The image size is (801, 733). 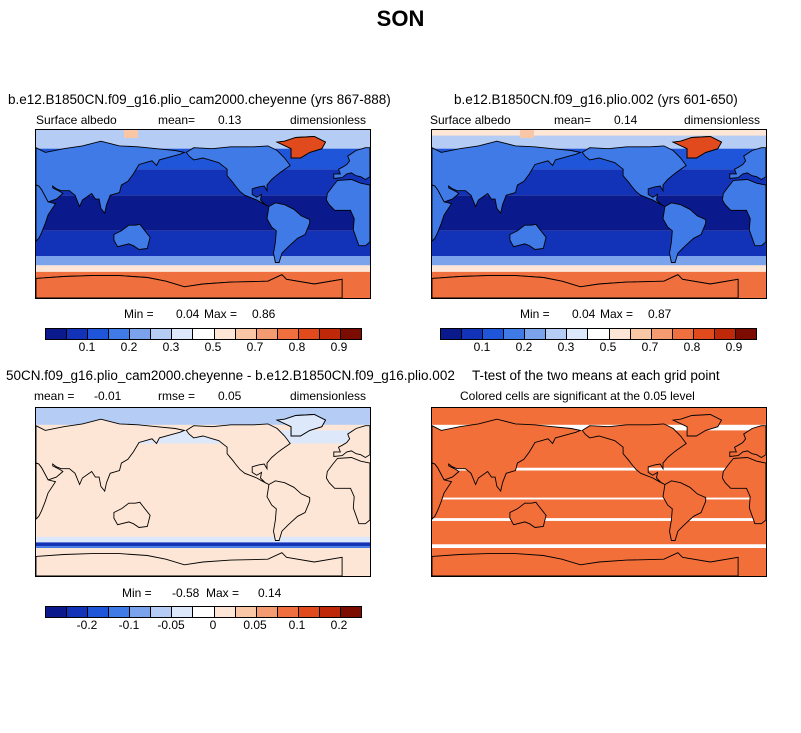 I want to click on greenland-diff, so click(x=301, y=425).